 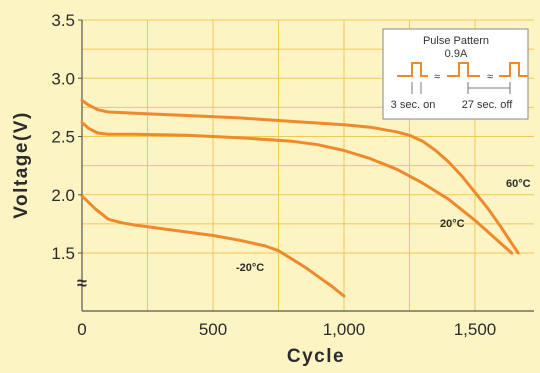 What do you see at coordinates (213, 246) in the screenshot?
I see `series-line-minus20c` at bounding box center [213, 246].